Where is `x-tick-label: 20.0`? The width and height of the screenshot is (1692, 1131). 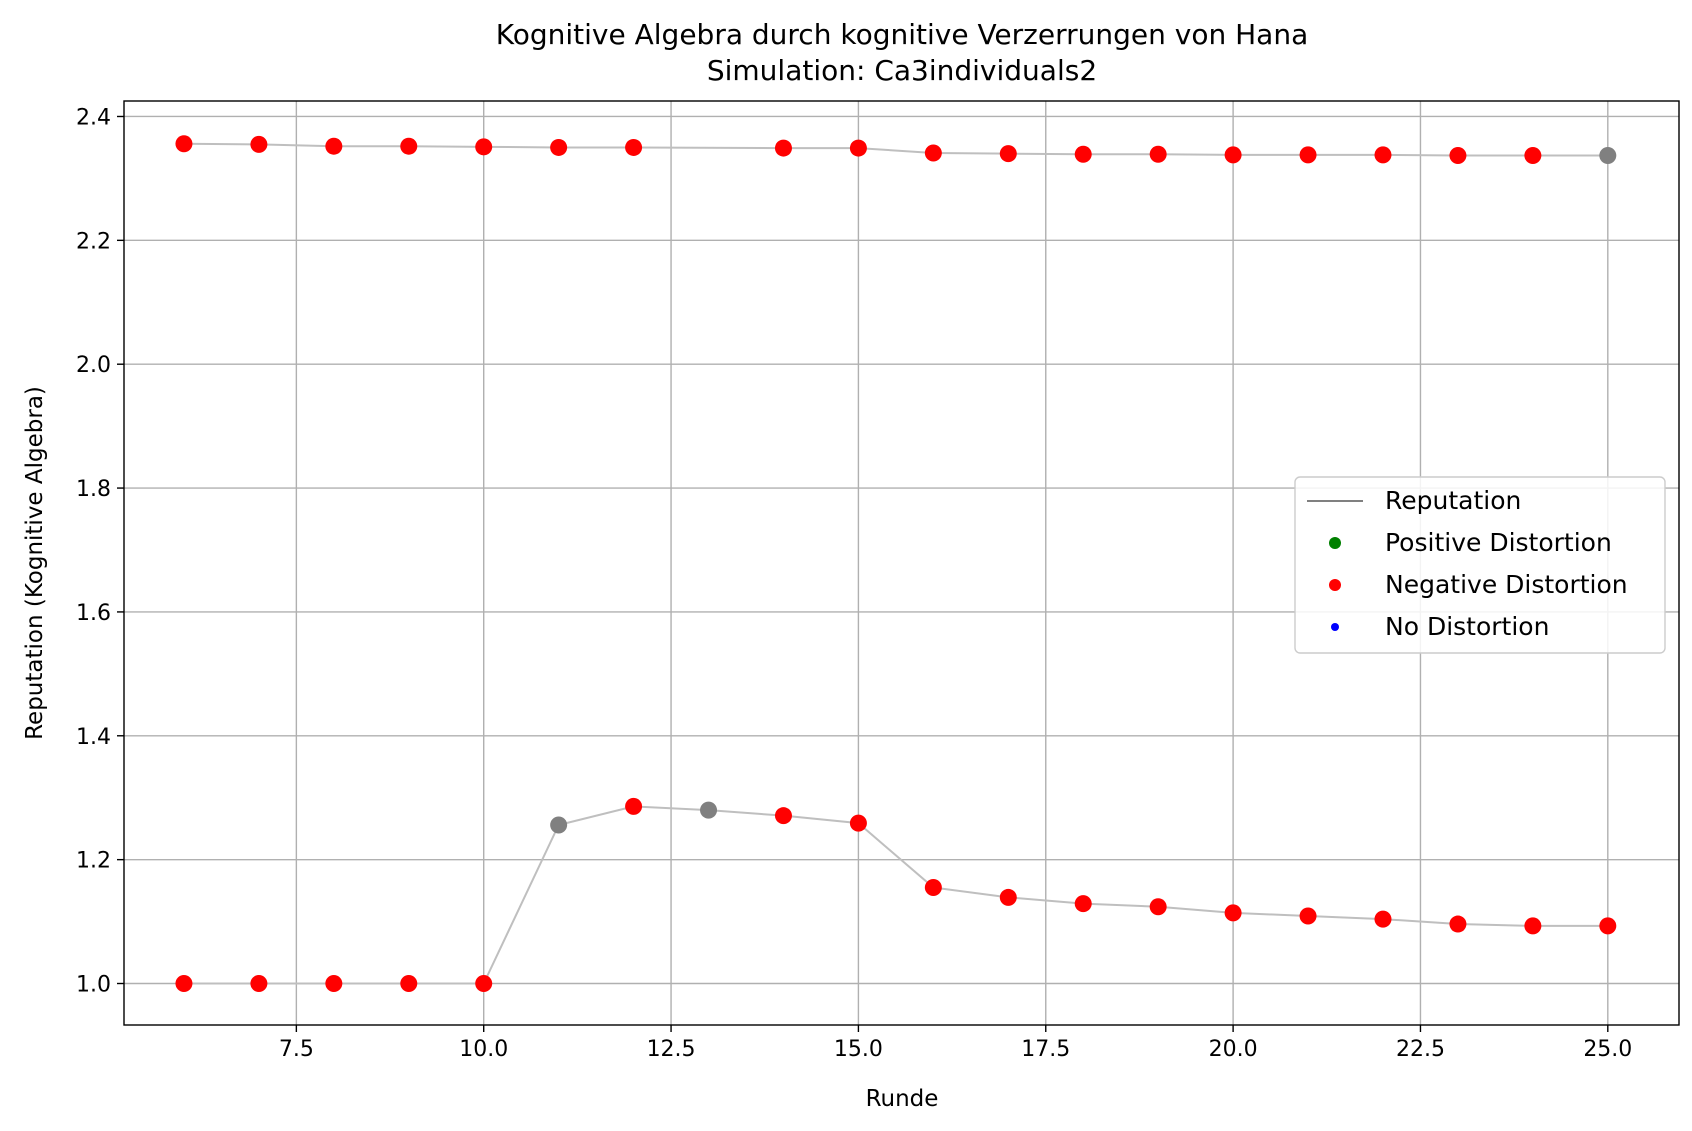 x-tick-label: 20.0 is located at coordinates (1233, 1049).